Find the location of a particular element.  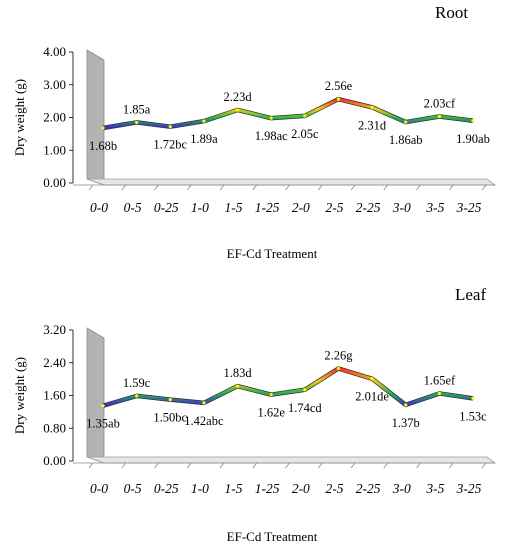

data-label: 1.37b is located at coordinates (406, 423).